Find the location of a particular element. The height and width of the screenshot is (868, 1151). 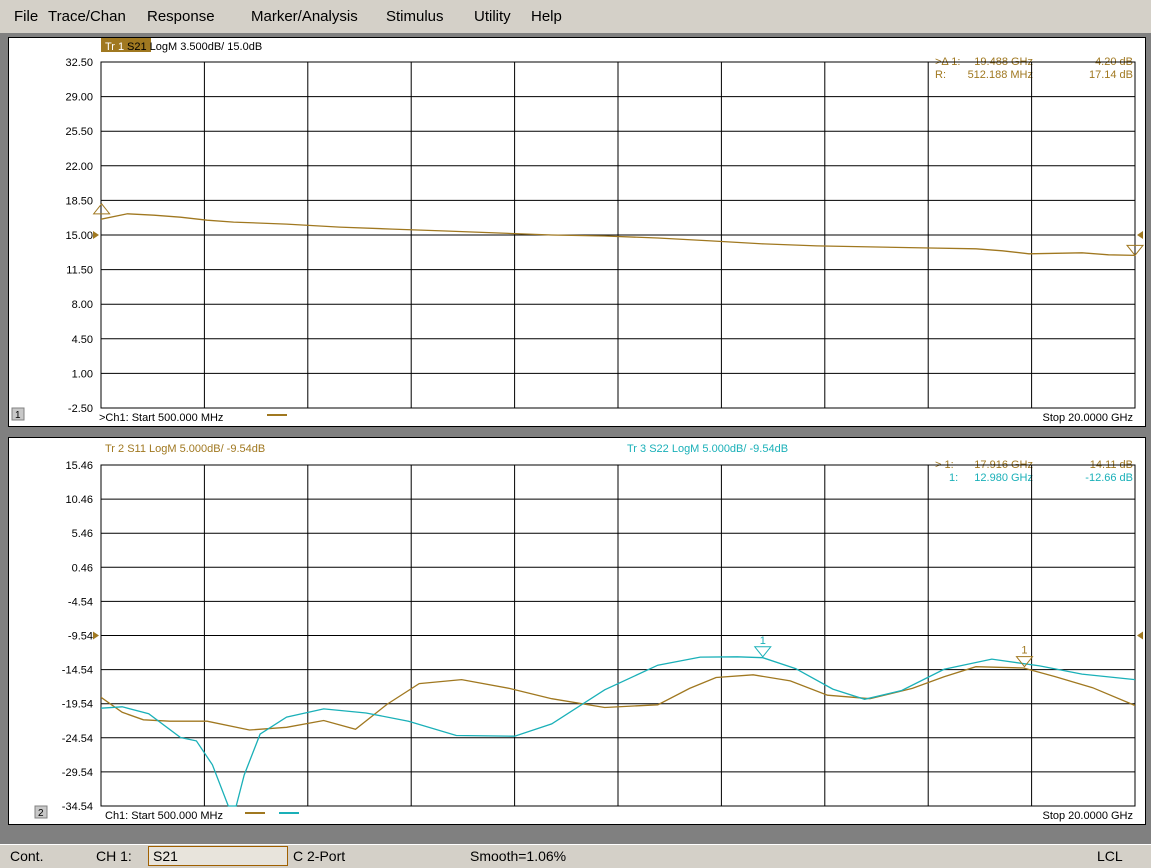

window-number: 1 is located at coordinates (18, 415).